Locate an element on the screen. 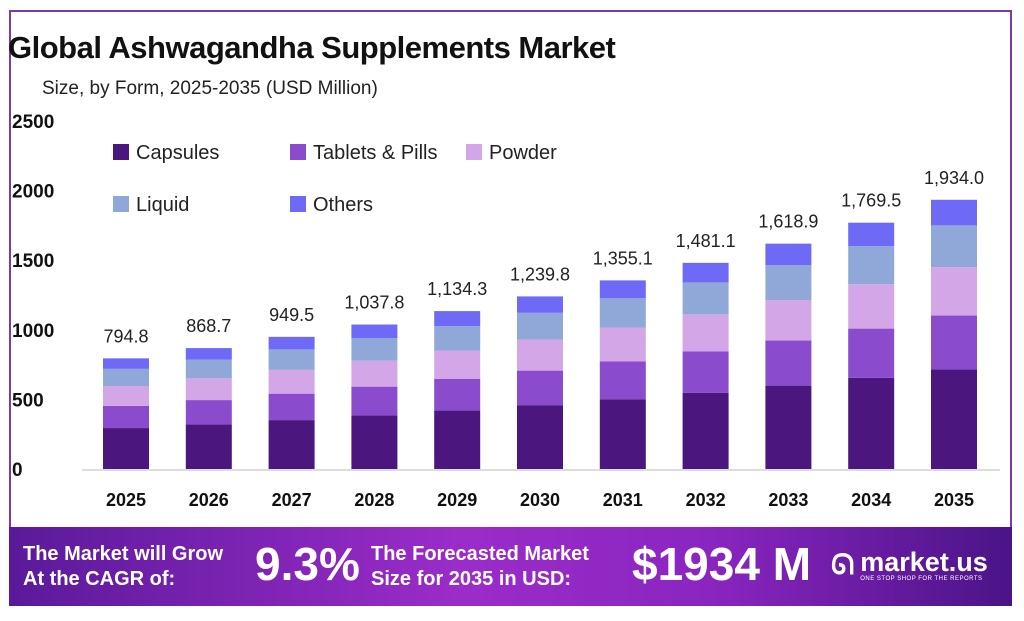  cagr-label-line1: The Market will Grow is located at coordinates (123, 554).